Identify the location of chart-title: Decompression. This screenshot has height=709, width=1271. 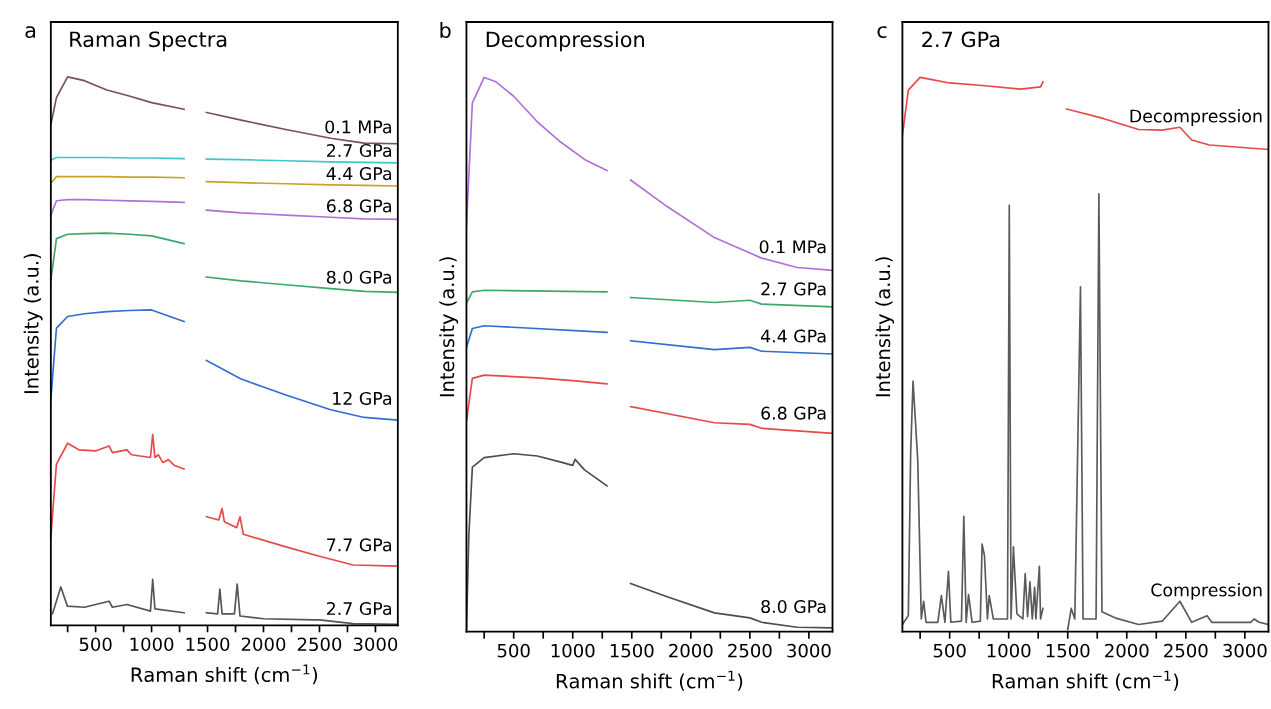
(565, 41).